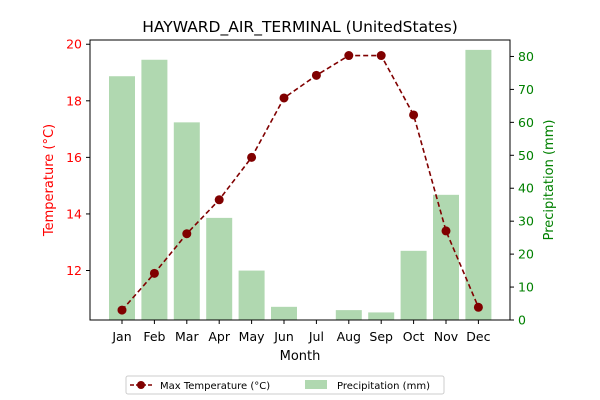 The image size is (600, 400). I want to click on left-axis-label: Temperature (°C), so click(49, 180).